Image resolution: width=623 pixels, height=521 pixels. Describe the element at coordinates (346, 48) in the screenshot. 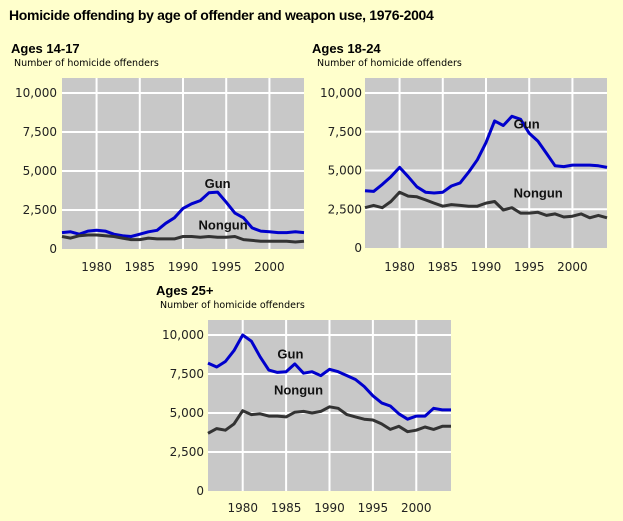

I see `panel-title: Ages 18-24` at that location.